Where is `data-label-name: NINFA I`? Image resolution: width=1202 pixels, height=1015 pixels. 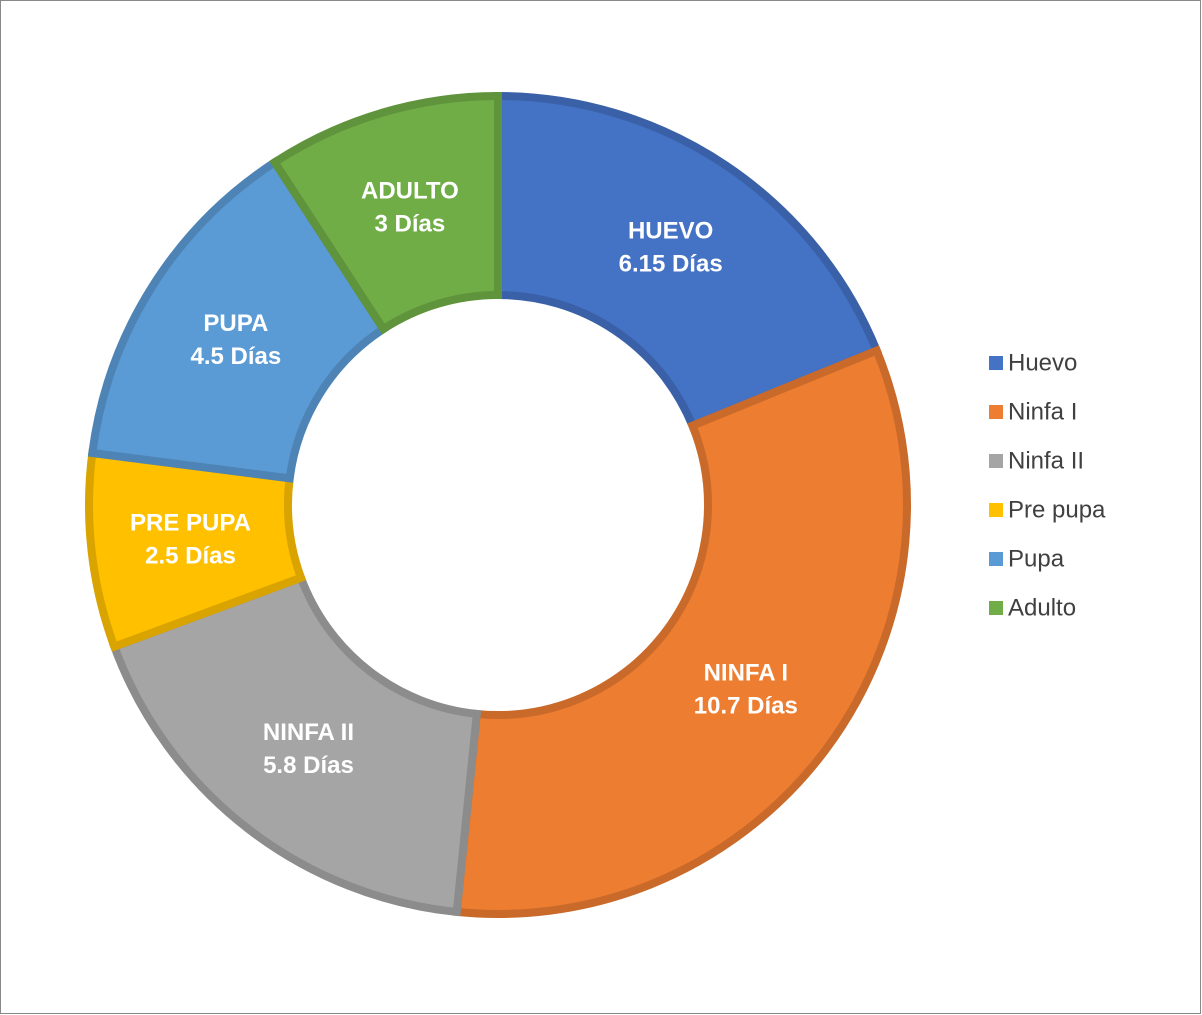 data-label-name: NINFA I is located at coordinates (746, 673).